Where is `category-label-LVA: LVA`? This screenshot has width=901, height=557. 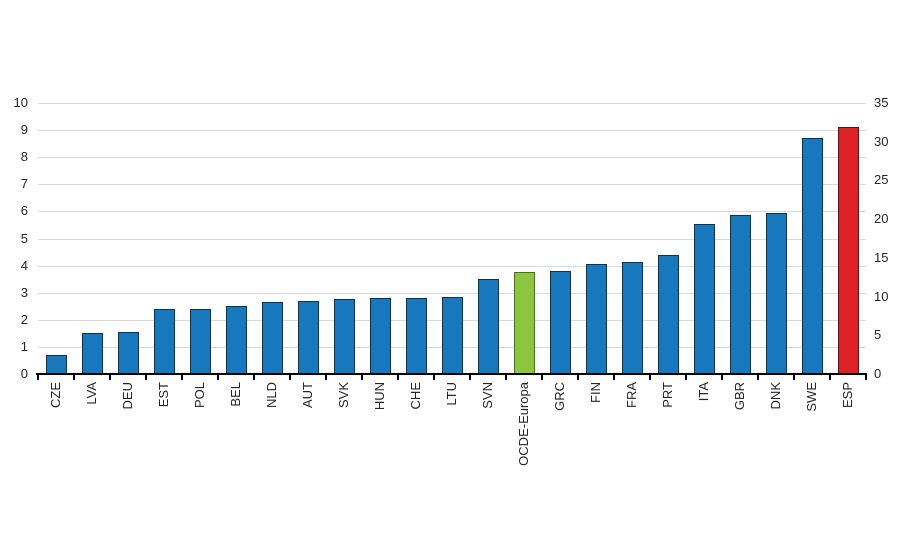
category-label-LVA: LVA is located at coordinates (91, 393).